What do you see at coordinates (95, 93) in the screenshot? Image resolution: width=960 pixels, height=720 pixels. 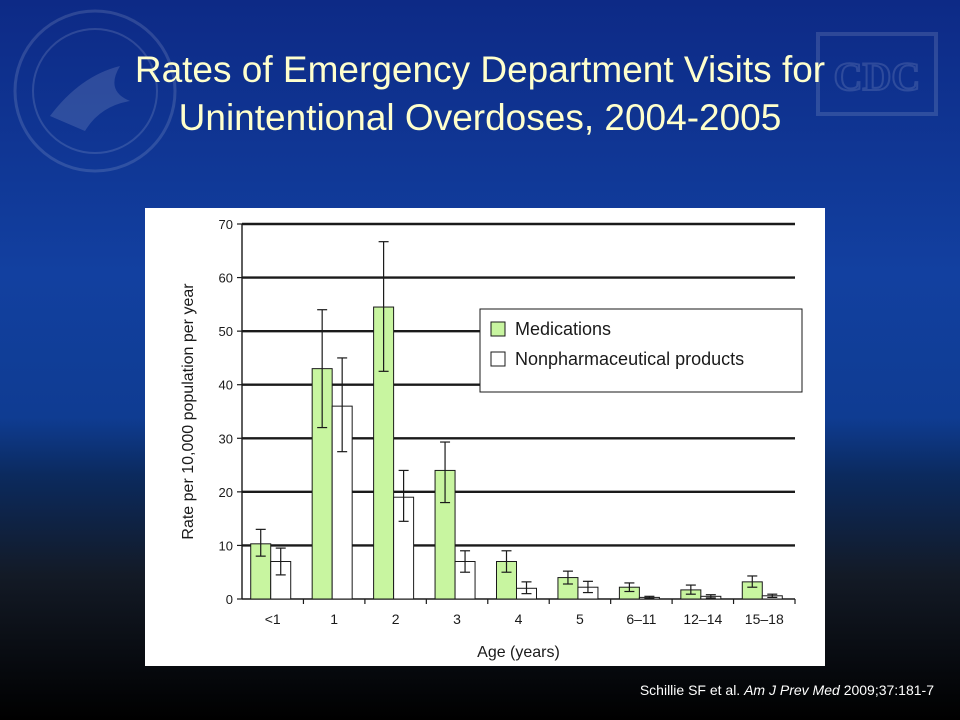 I see `hhs-seal-watermark-icon` at bounding box center [95, 93].